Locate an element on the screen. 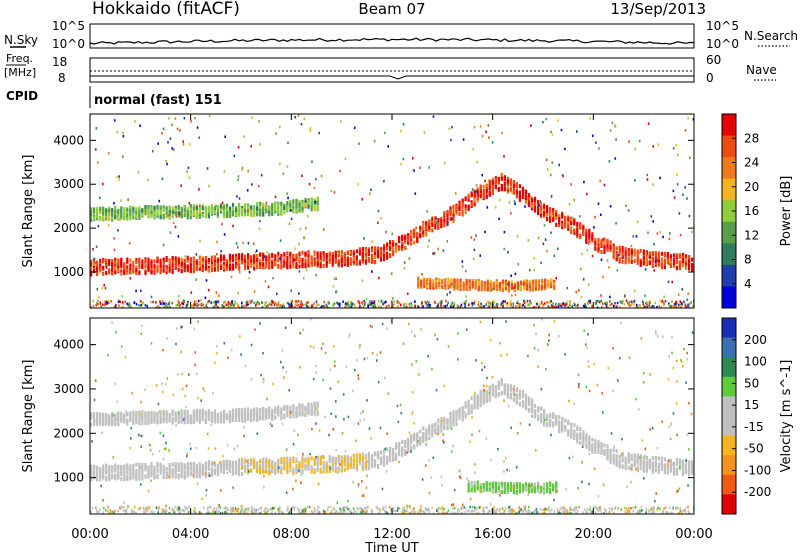 The image size is (800, 554). cpid-row: CPID normal (fast) 151 is located at coordinates (114, 97).